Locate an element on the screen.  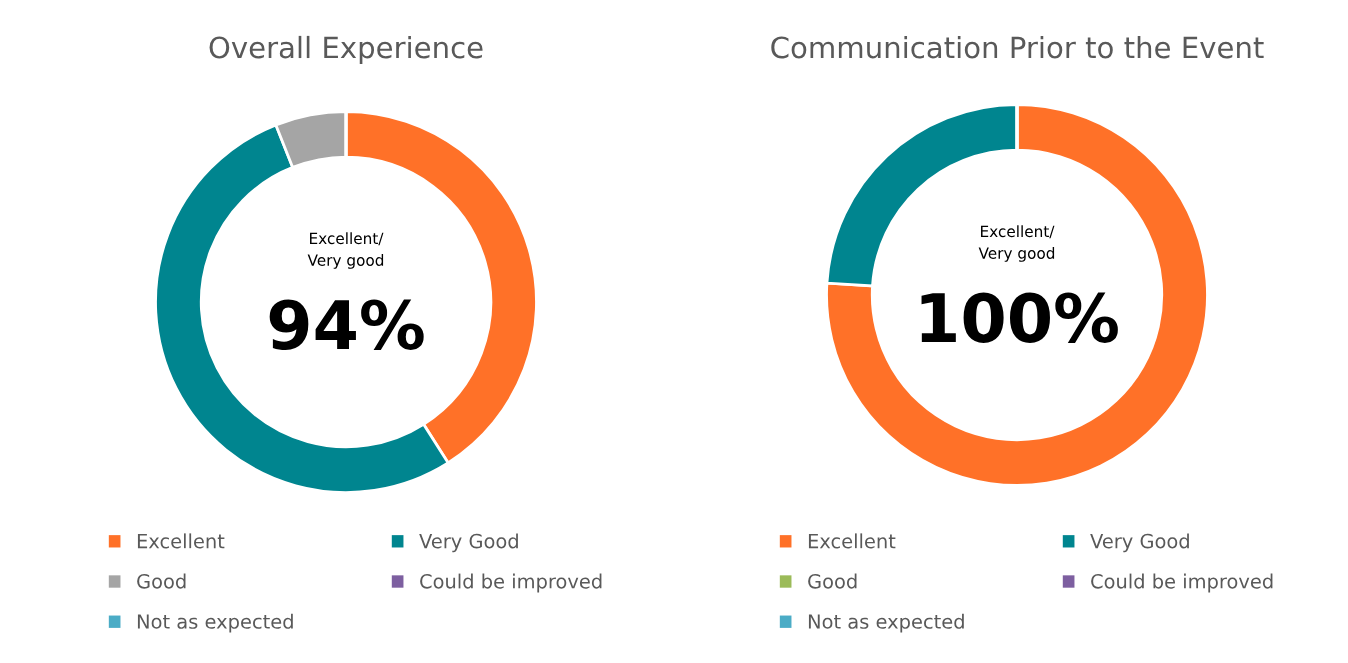
text: 94% is located at coordinates (346, 324).